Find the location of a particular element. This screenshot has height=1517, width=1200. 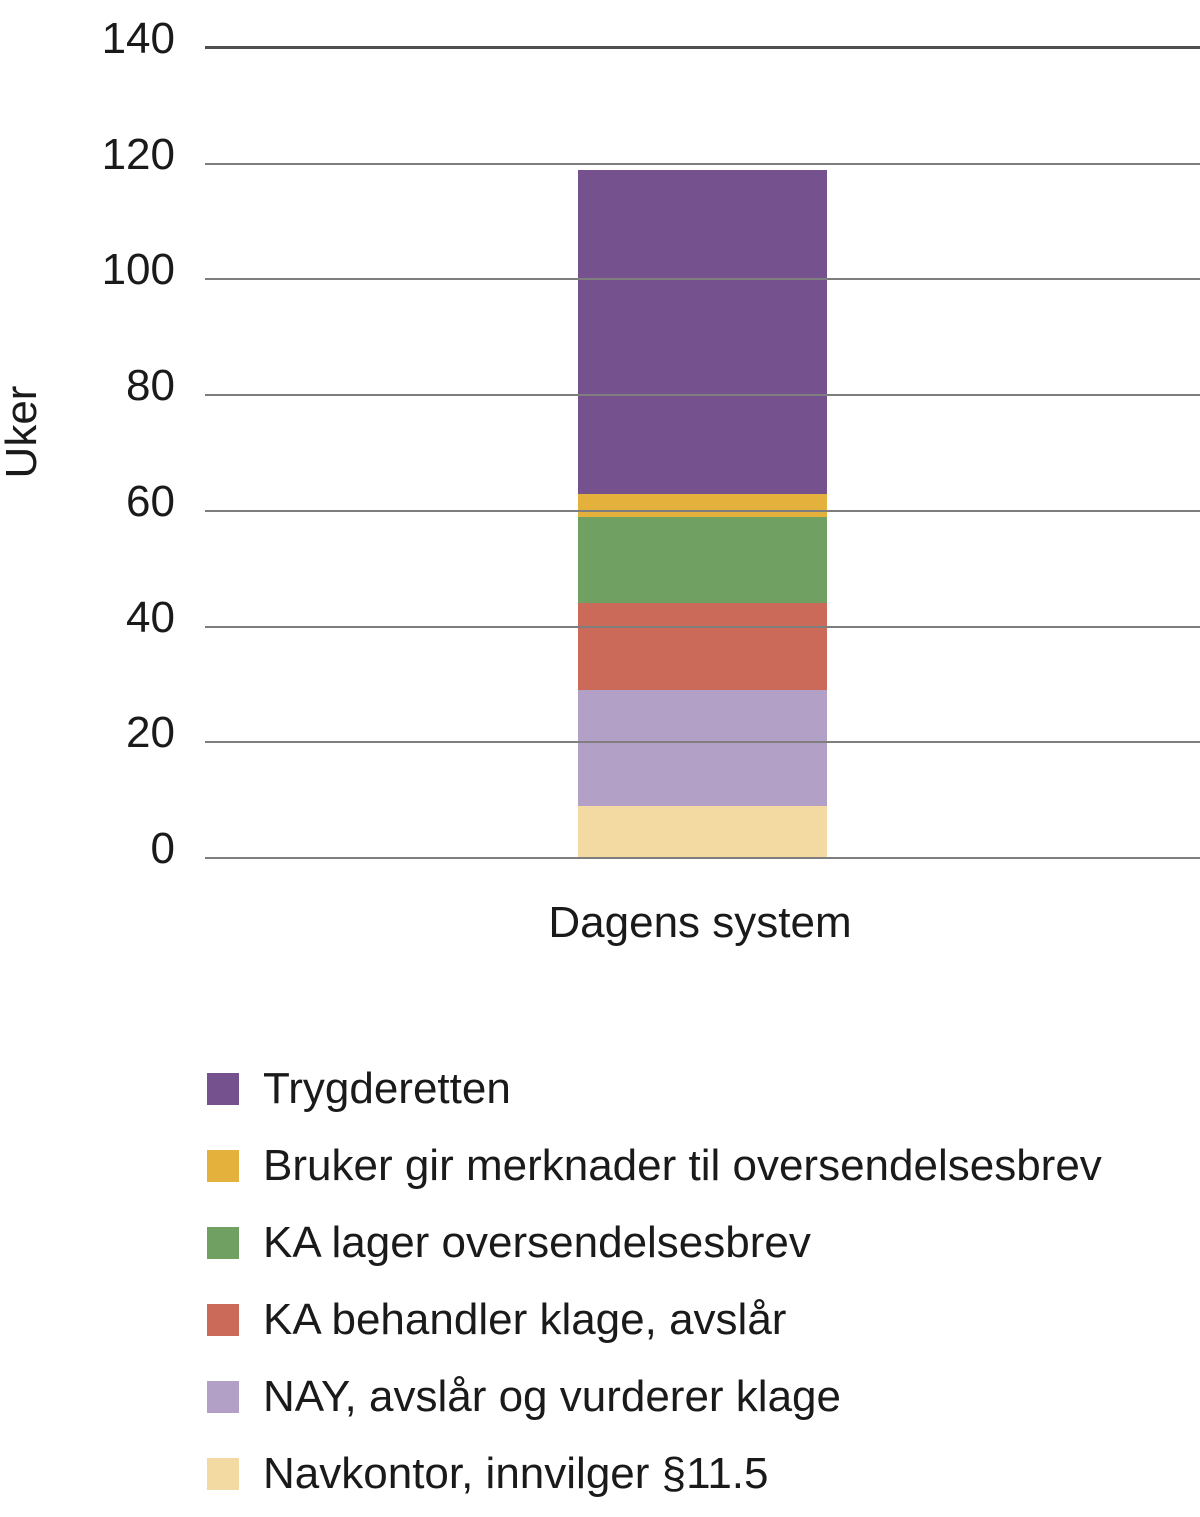

y-tick-label-0: 0 is located at coordinates (162, 848).